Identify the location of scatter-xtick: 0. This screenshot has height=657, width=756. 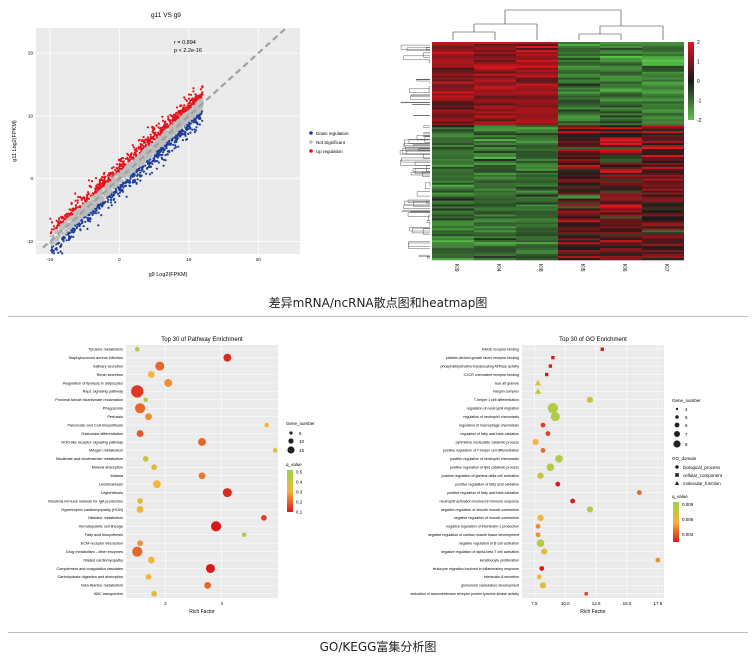
(119, 259).